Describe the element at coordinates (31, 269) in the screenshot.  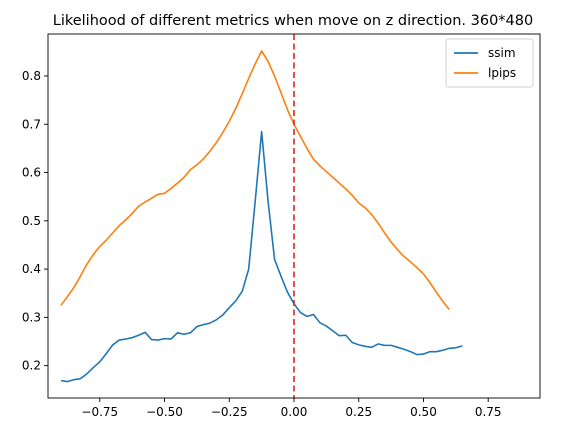
I see `y-tick-label: 0.4` at that location.